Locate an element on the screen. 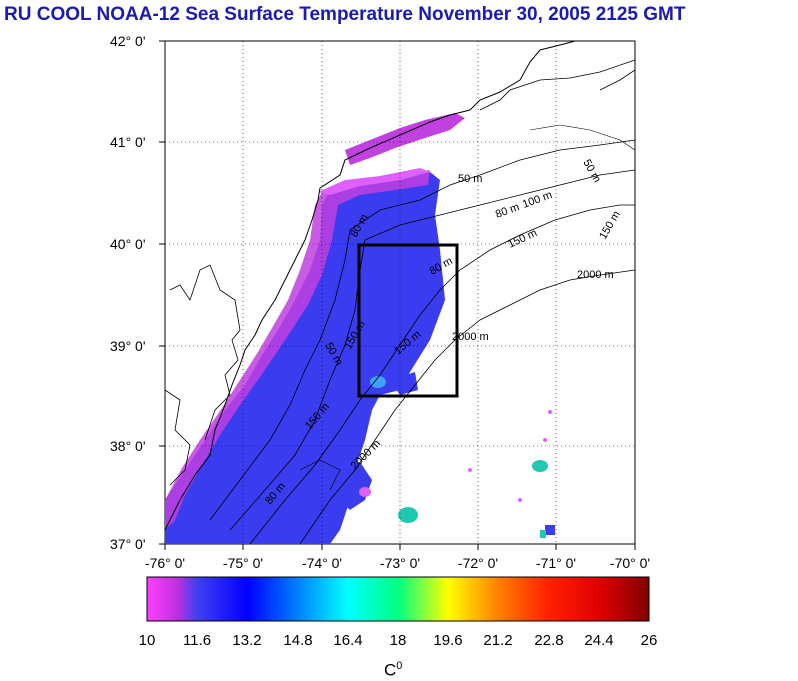 The height and width of the screenshot is (681, 798). lat-label: 37° 0' is located at coordinates (128, 544).